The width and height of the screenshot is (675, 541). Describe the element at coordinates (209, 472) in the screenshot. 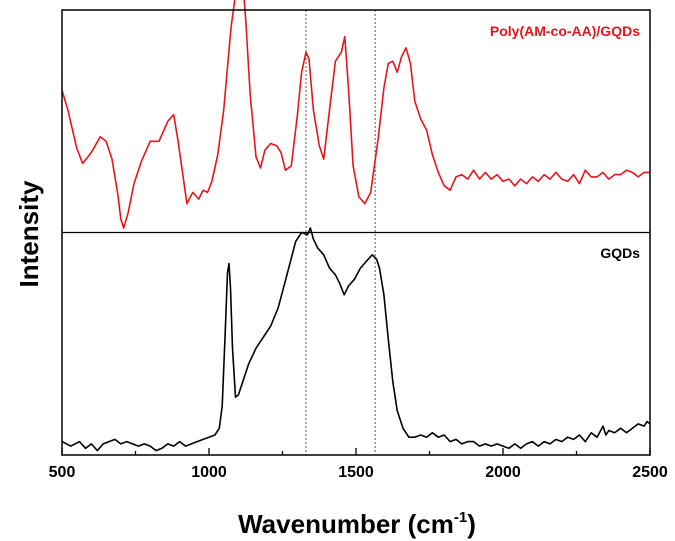

I see `x-tick-label: 1000` at that location.